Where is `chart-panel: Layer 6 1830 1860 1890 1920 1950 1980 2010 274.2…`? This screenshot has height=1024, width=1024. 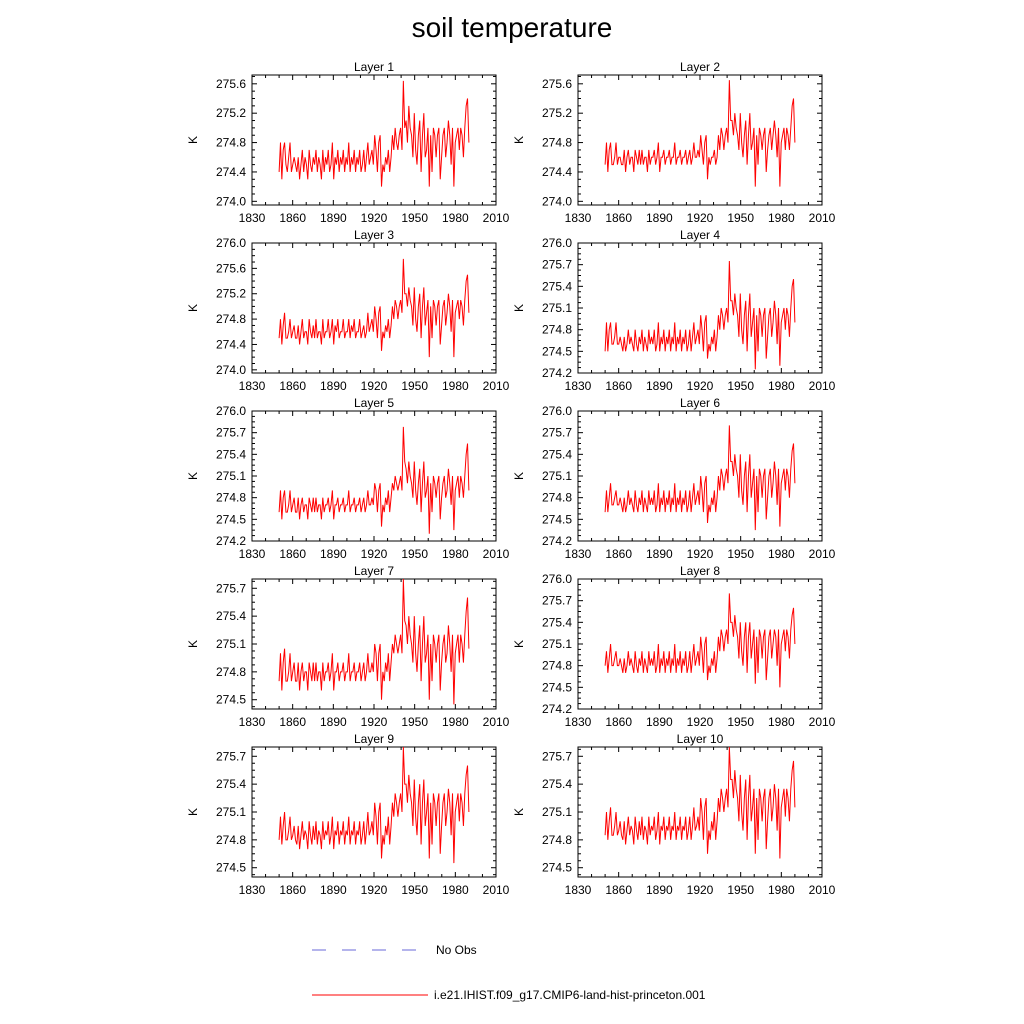
chart-panel: Layer 6 1830 1860 1890 1920 1950 1980 2010 274.2… is located at coordinates (674, 478).